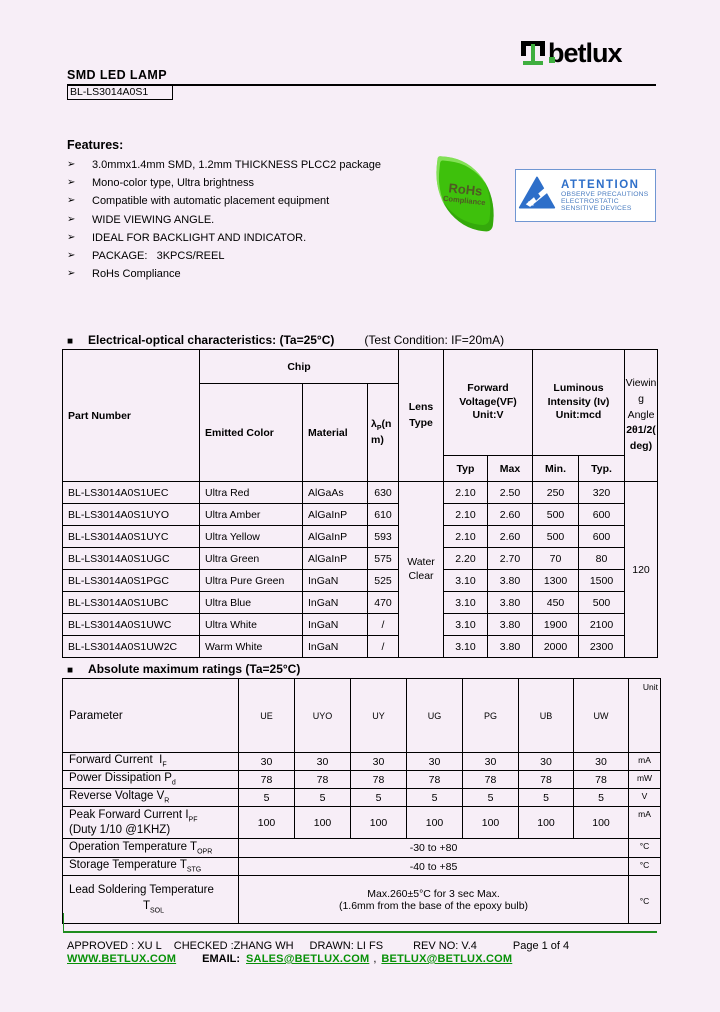 The width and height of the screenshot is (720, 1012). Describe the element at coordinates (601, 624) in the screenshot. I see `iv-typ-cell: 2100` at that location.